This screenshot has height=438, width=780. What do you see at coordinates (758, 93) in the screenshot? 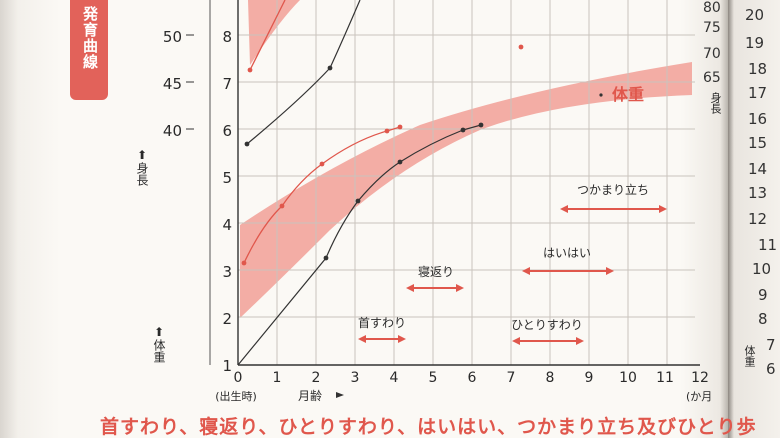
I see `right-tick: 17` at bounding box center [758, 93].